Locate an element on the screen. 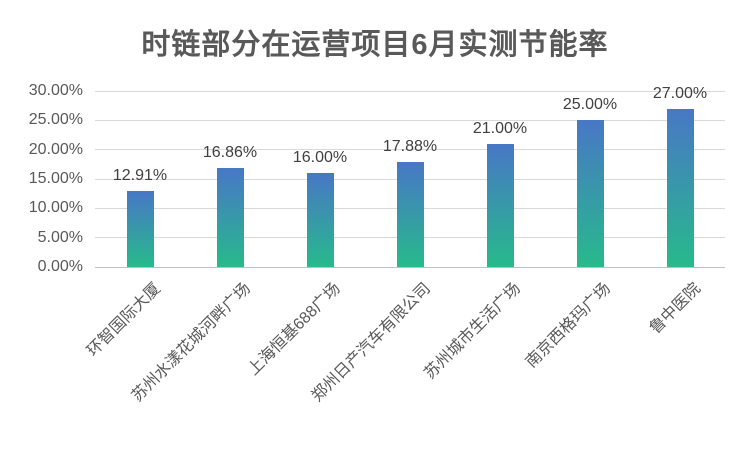  bar-value-label: 12.91% is located at coordinates (140, 176).